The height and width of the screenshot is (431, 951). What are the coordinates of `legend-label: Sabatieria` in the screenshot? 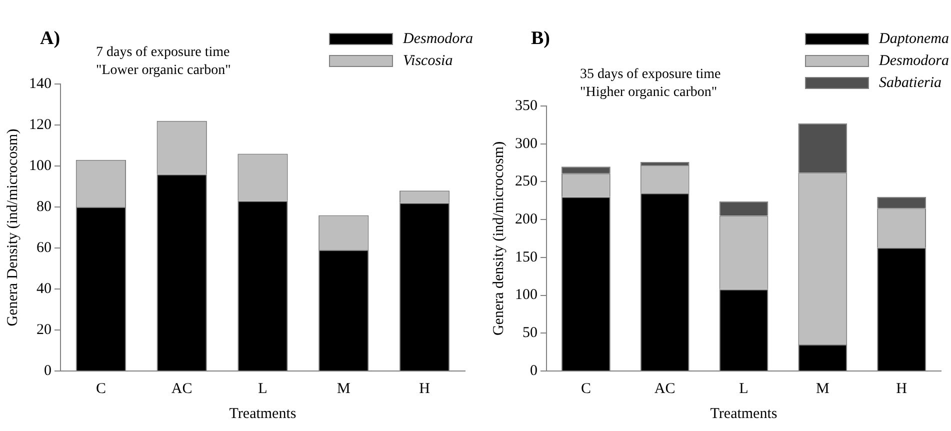 It's located at (910, 83).